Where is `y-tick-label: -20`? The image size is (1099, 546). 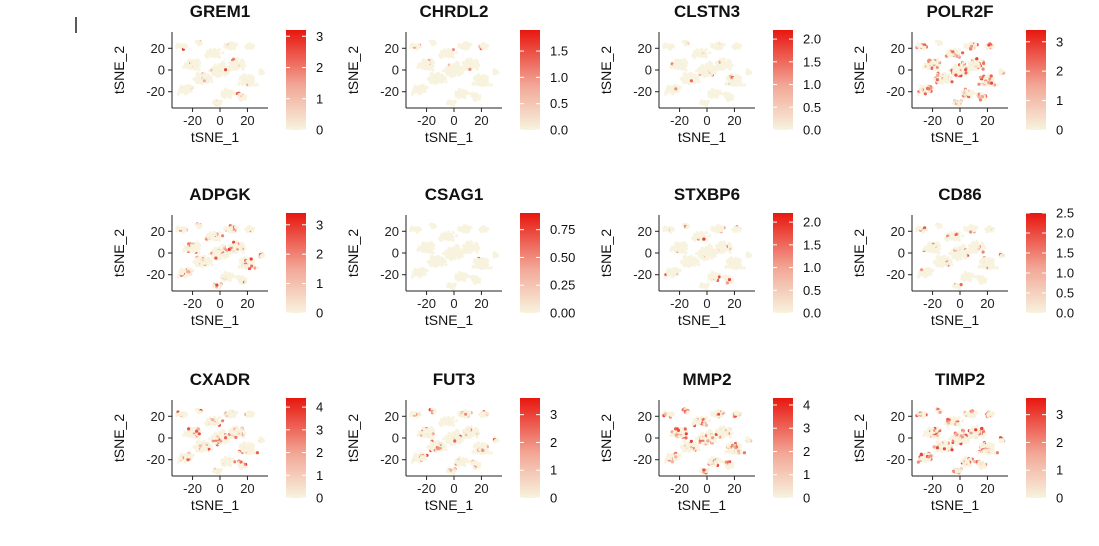 y-tick-label: -20 is located at coordinates (155, 91).